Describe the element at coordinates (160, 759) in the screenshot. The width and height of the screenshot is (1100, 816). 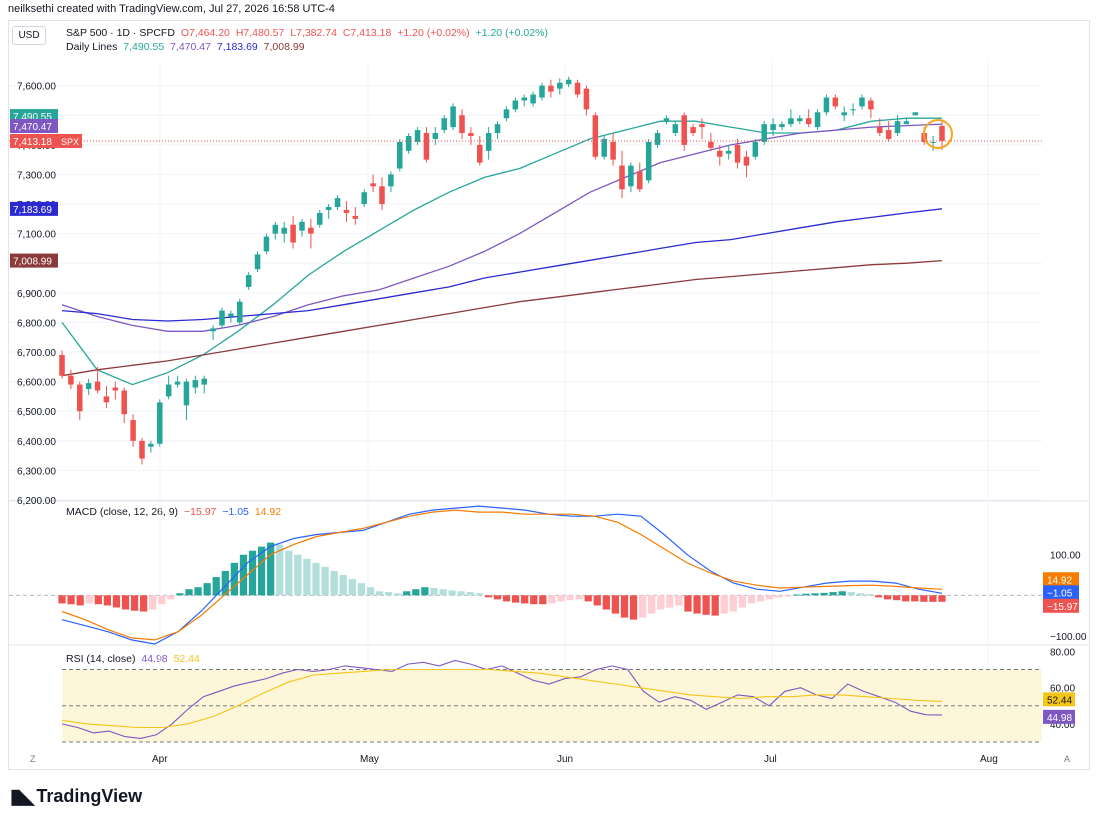
I see `x-tick-label: Apr` at that location.